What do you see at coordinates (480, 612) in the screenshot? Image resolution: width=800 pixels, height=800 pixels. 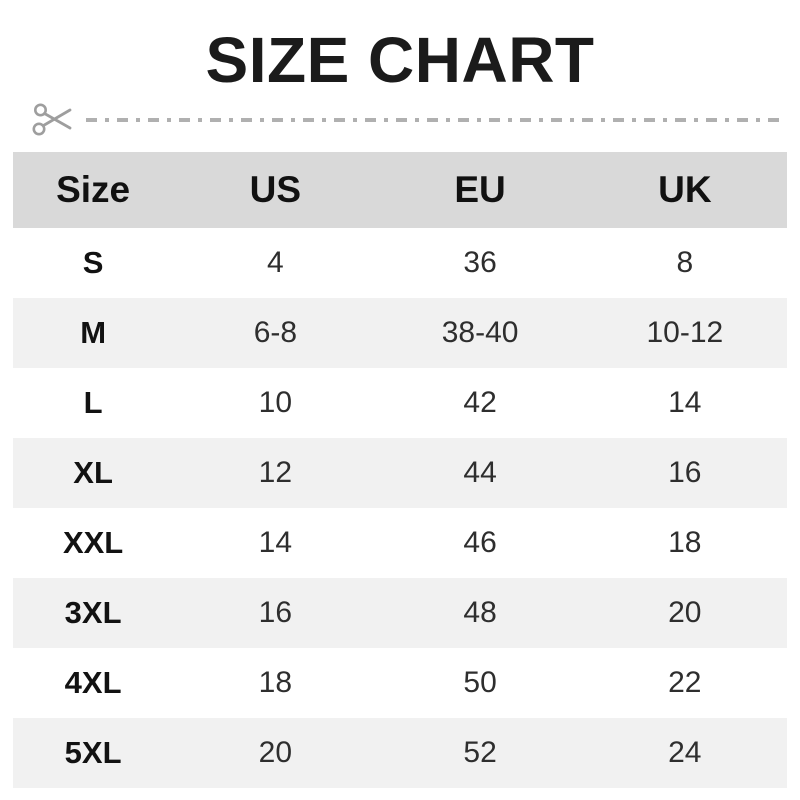 I see `eu-cell: 48` at bounding box center [480, 612].